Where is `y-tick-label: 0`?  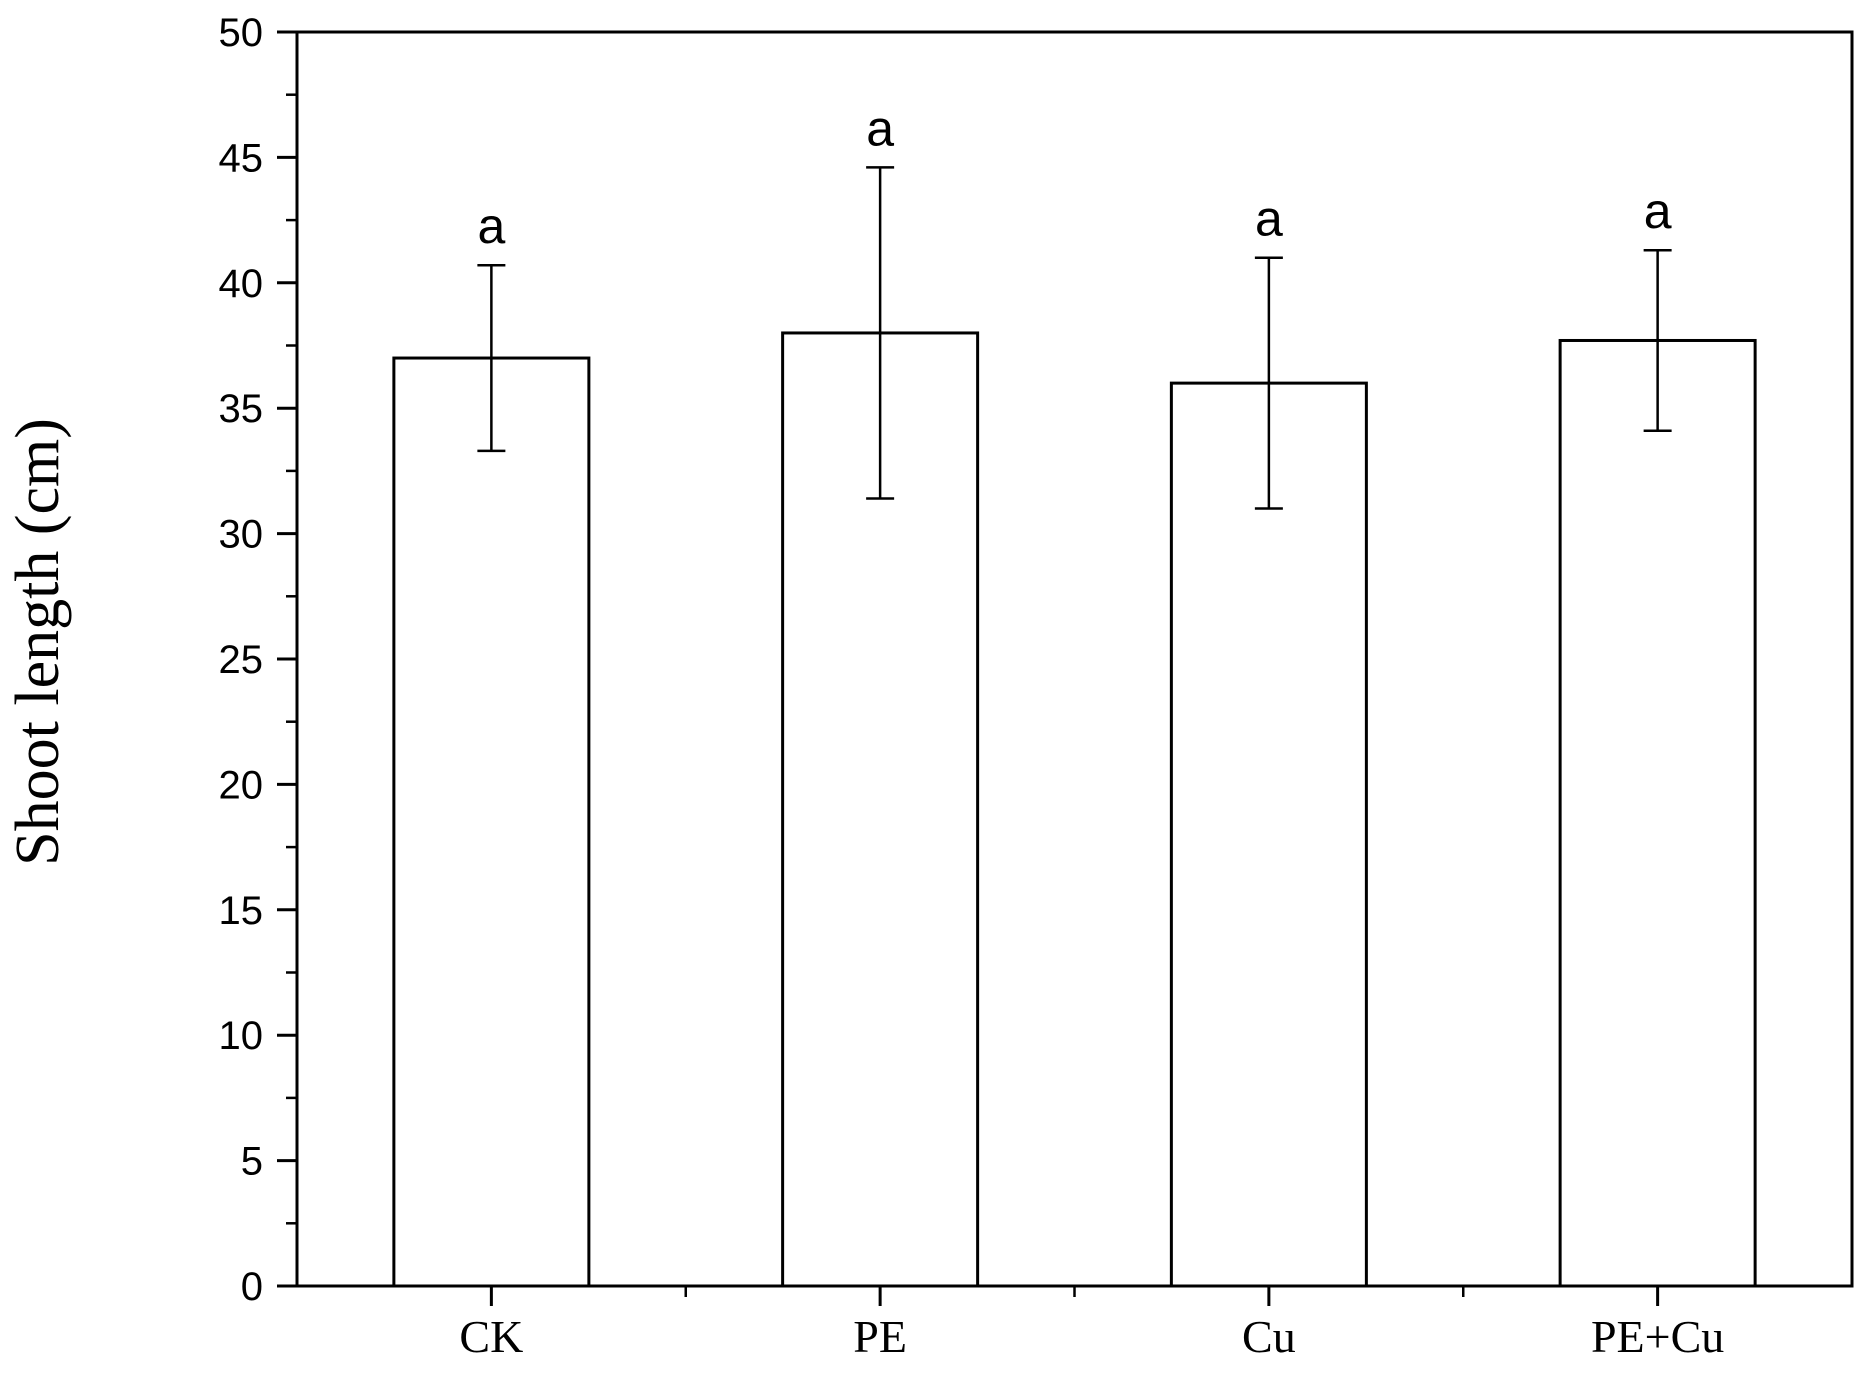
y-tick-label: 0 is located at coordinates (252, 1287).